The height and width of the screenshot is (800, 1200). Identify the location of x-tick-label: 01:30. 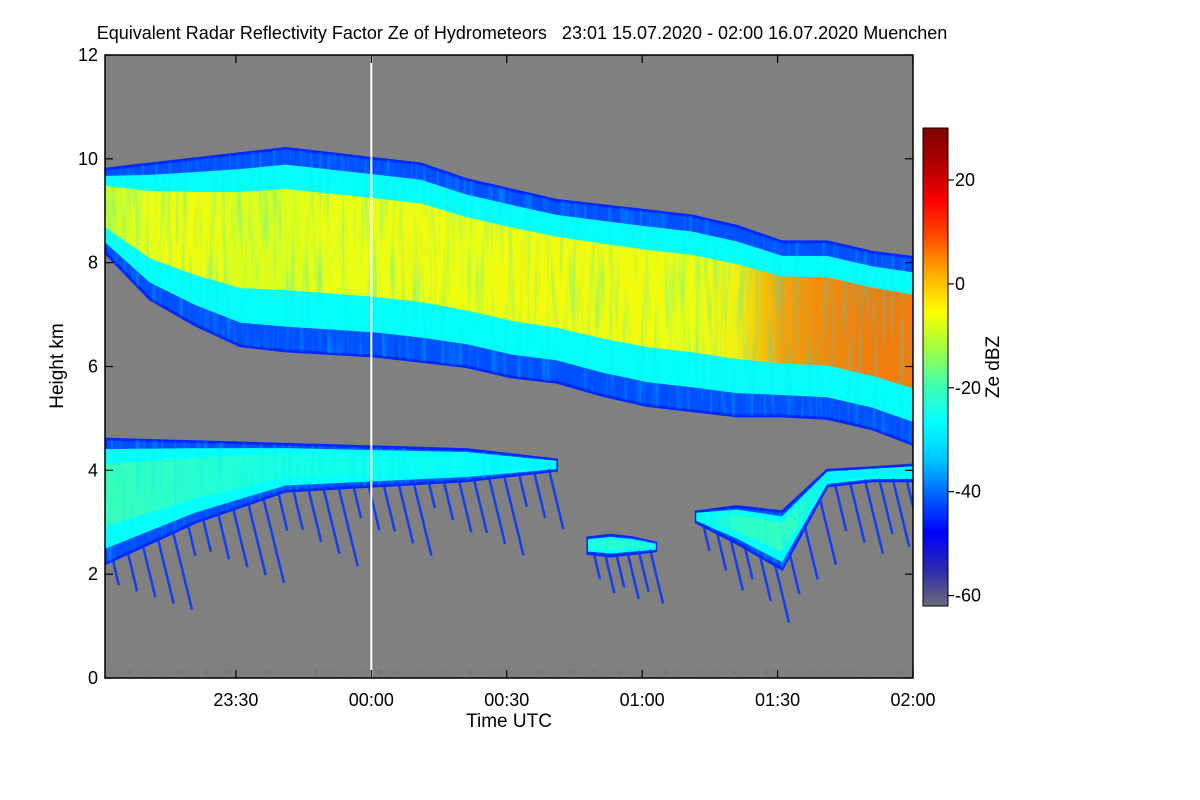
(777, 700).